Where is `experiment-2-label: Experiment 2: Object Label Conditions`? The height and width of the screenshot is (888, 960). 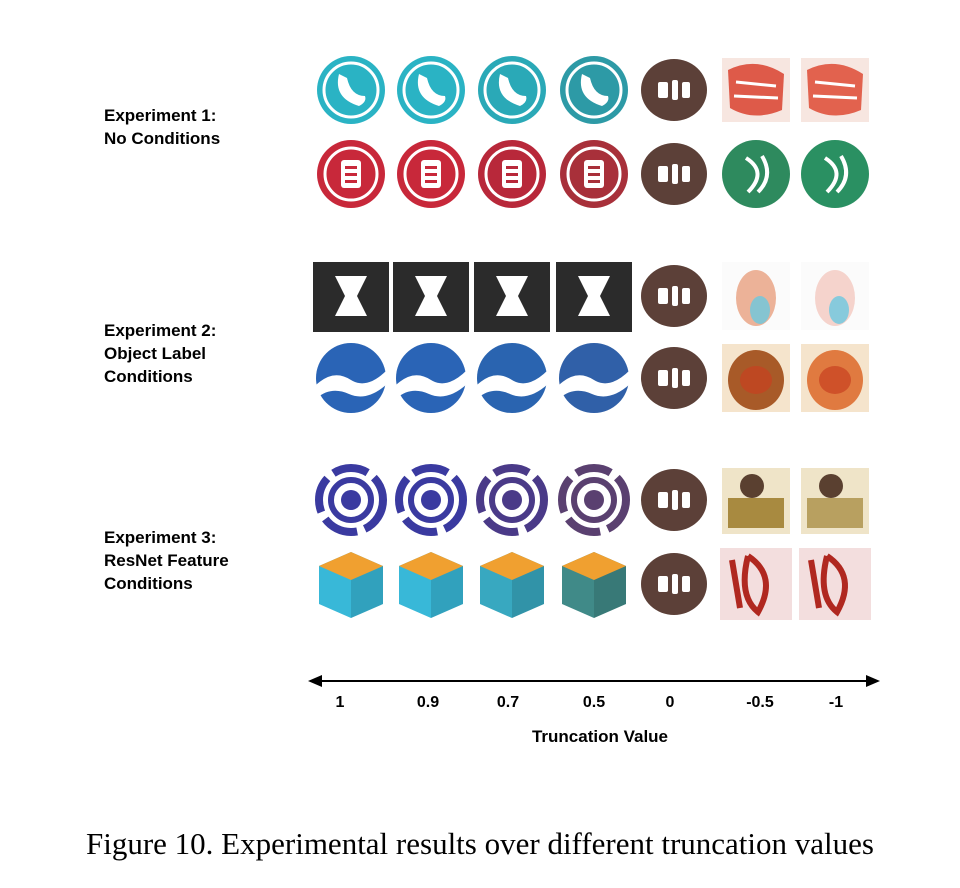 experiment-2-label: Experiment 2: Object Label Conditions is located at coordinates (160, 353).